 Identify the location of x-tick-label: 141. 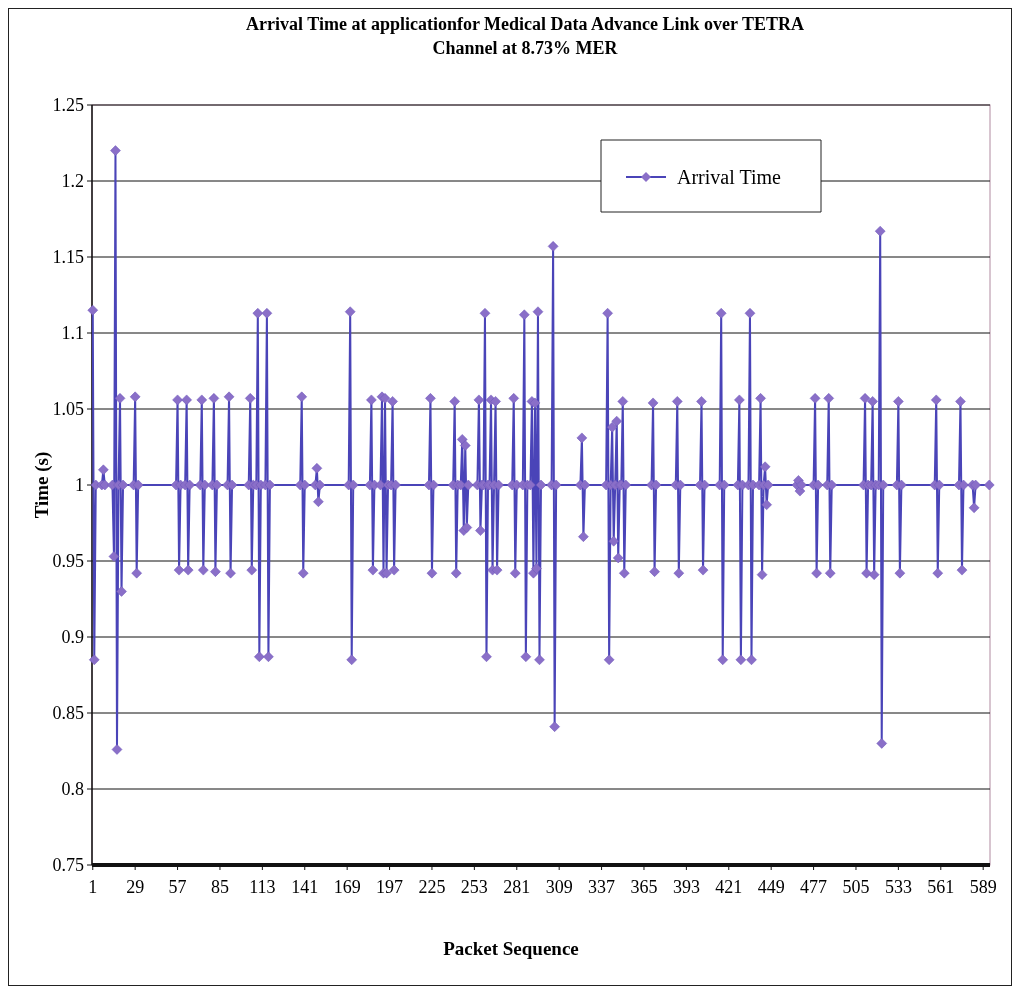
(305, 887).